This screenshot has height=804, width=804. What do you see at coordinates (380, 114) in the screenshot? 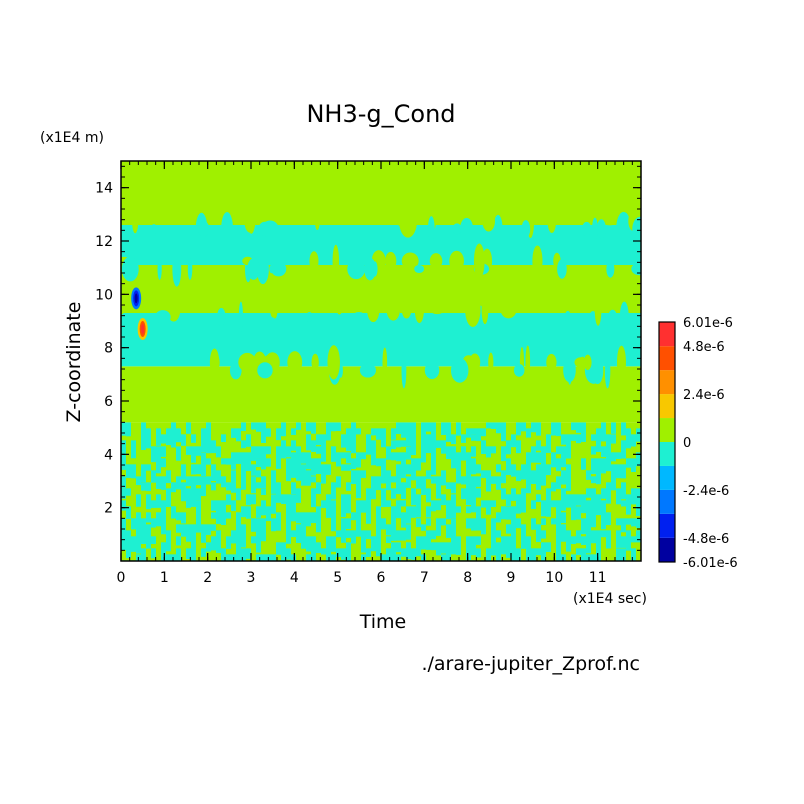
I see `chart-title: NH3-g_Cond` at bounding box center [380, 114].